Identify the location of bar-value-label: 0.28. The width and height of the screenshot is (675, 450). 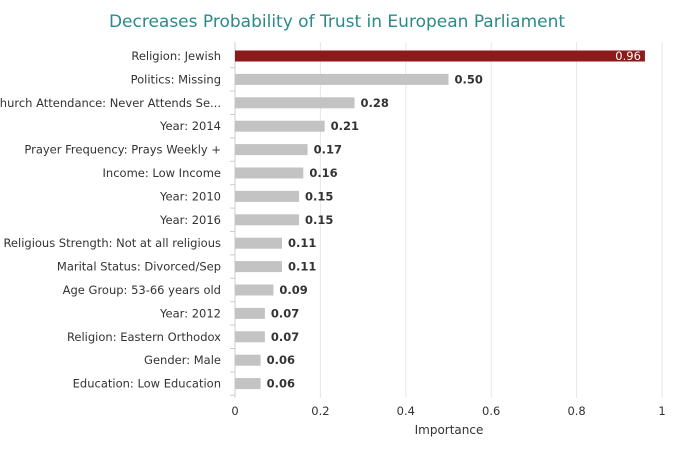
(375, 103).